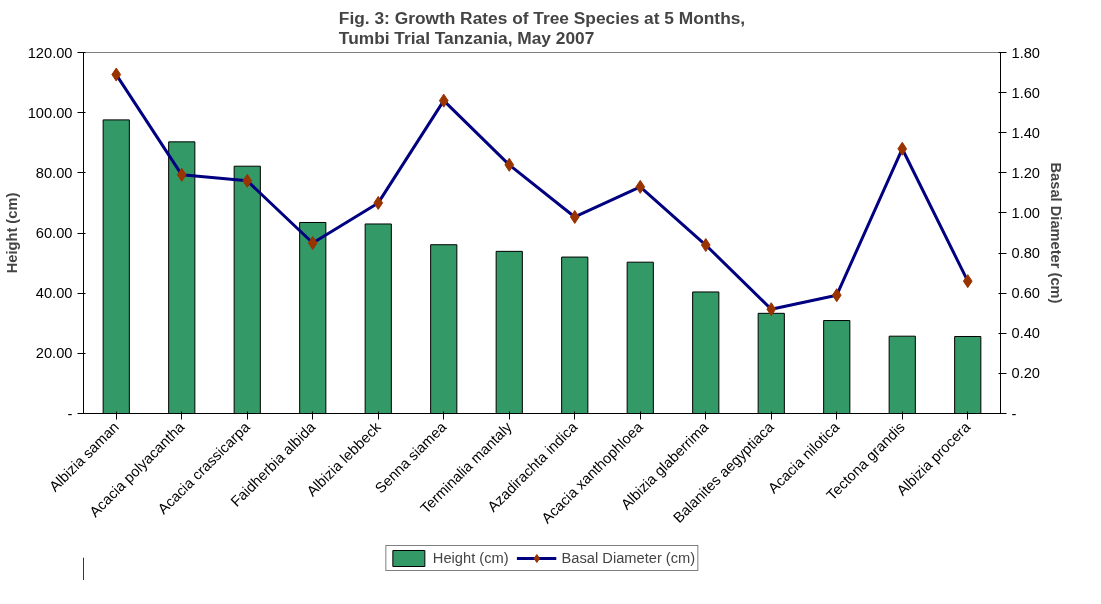 The width and height of the screenshot is (1101, 604). What do you see at coordinates (1056, 233) in the screenshot?
I see `y2-axis-title: Basal Diameter (cm)` at bounding box center [1056, 233].